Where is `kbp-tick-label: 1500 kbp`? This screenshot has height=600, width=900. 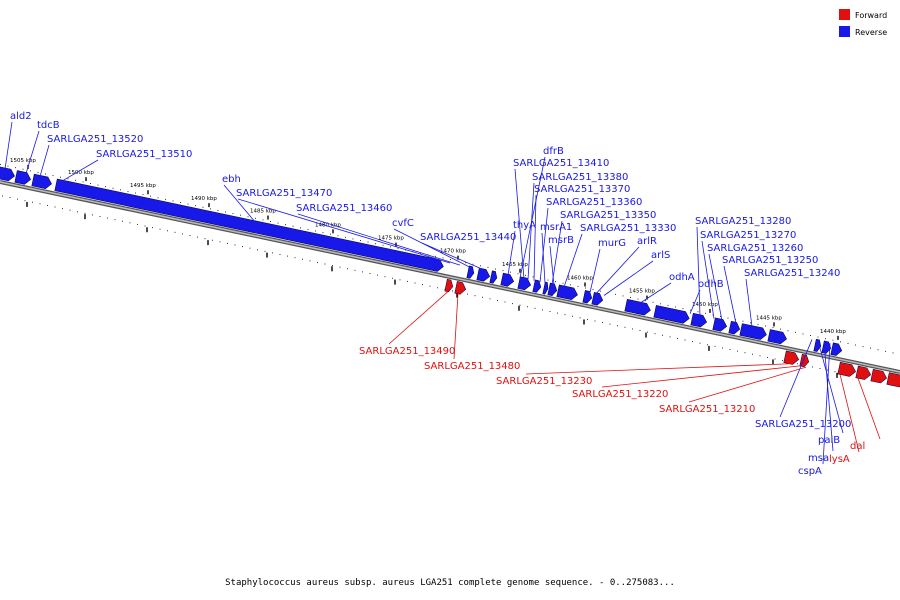 kbp-tick-label: 1500 kbp is located at coordinates (81, 173).